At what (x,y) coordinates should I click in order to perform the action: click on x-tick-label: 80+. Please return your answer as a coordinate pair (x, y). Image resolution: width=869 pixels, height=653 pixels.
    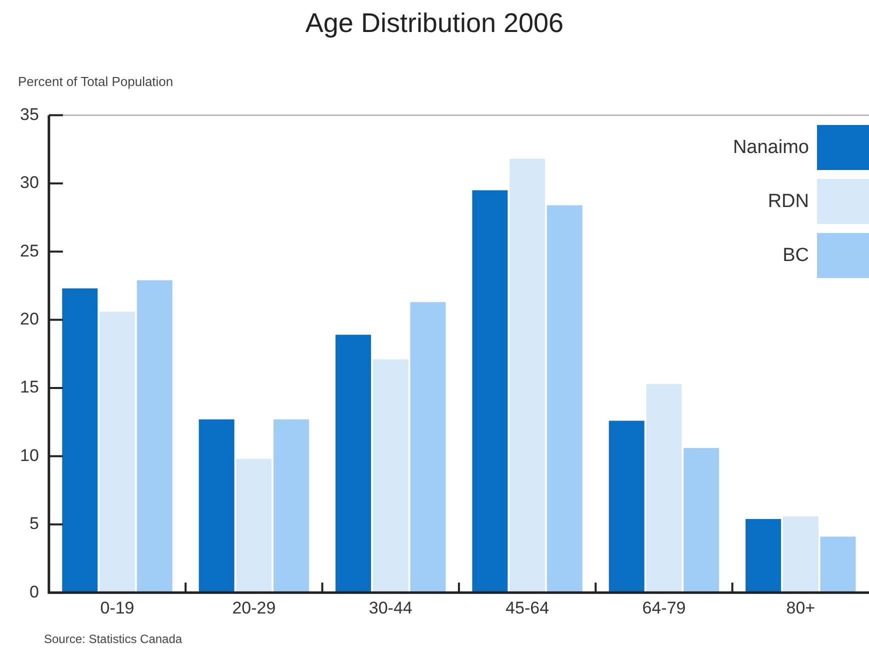
    Looking at the image, I should click on (801, 608).